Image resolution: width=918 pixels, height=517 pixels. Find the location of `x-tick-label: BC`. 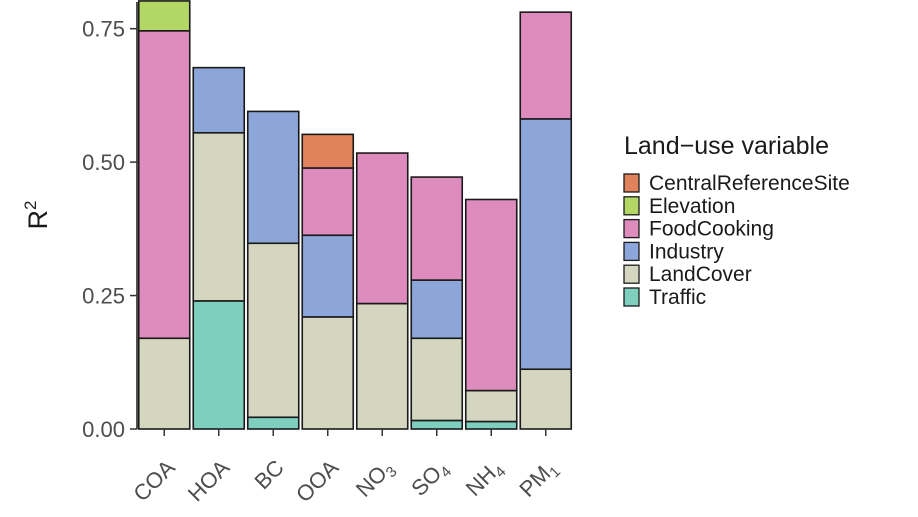

x-tick-label: BC is located at coordinates (268, 474).